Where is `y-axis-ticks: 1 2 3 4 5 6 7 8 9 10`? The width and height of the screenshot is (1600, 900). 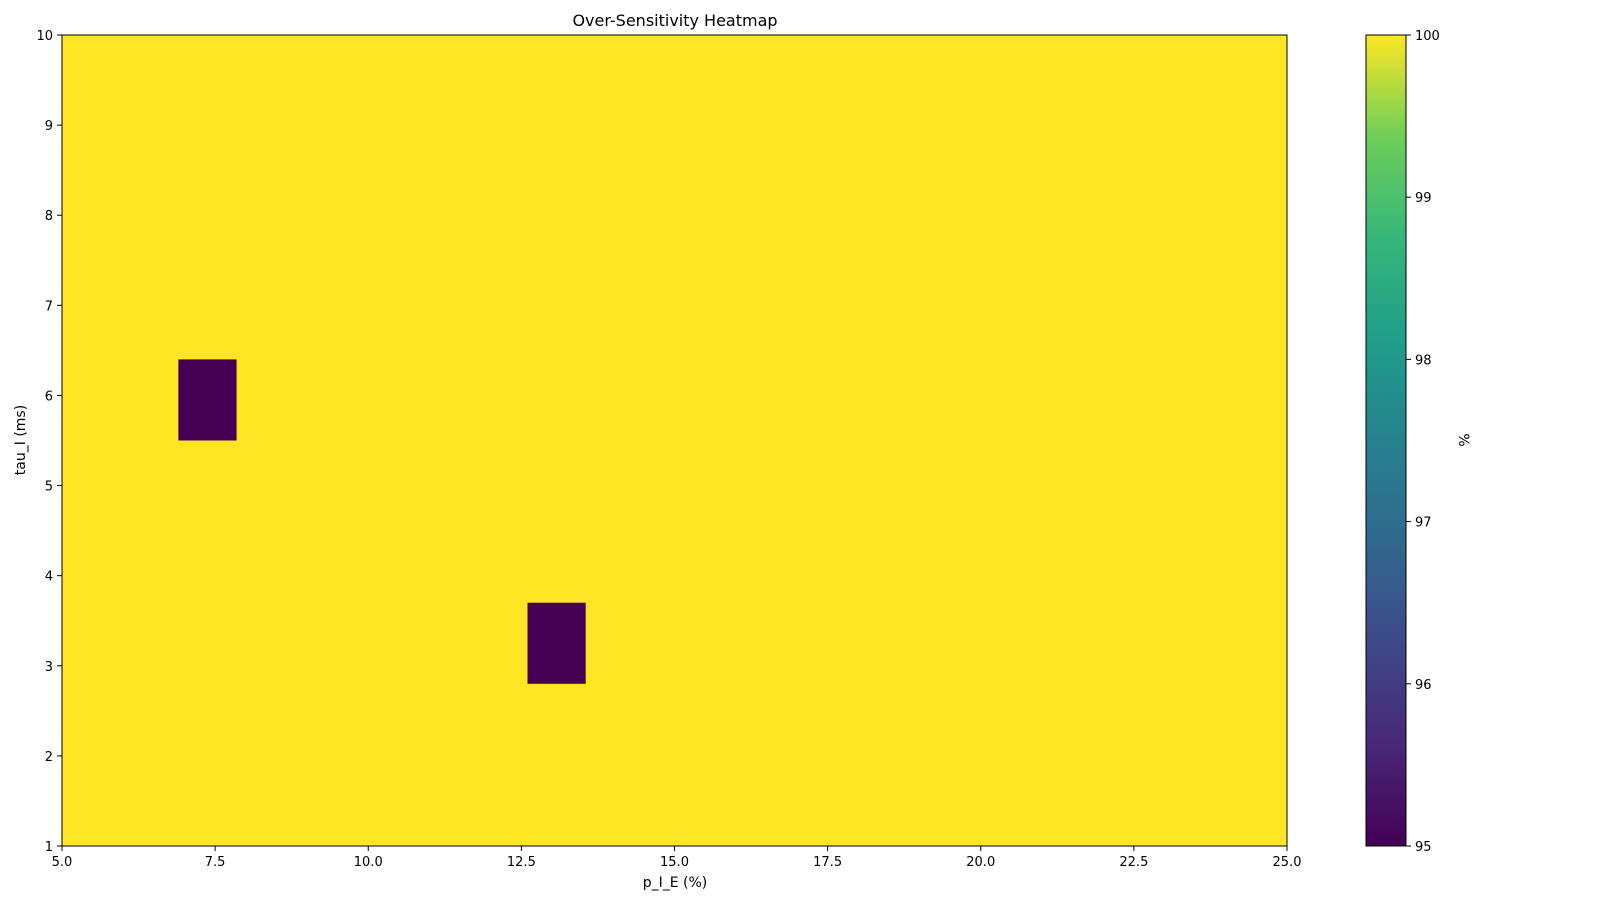
y-axis-ticks: 1 2 3 4 5 6 7 8 9 10 is located at coordinates (49, 442).